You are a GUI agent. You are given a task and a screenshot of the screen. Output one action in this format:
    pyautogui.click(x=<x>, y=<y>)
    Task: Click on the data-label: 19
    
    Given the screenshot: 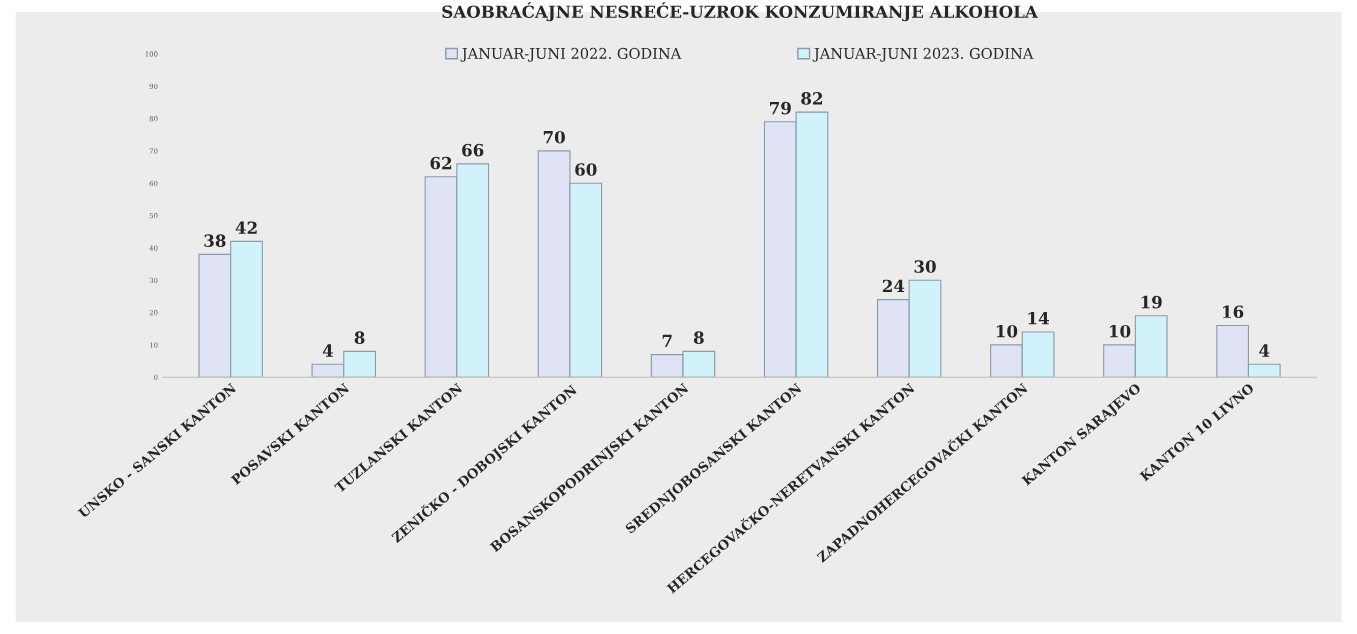 What is the action you would take?
    pyautogui.click(x=1151, y=302)
    